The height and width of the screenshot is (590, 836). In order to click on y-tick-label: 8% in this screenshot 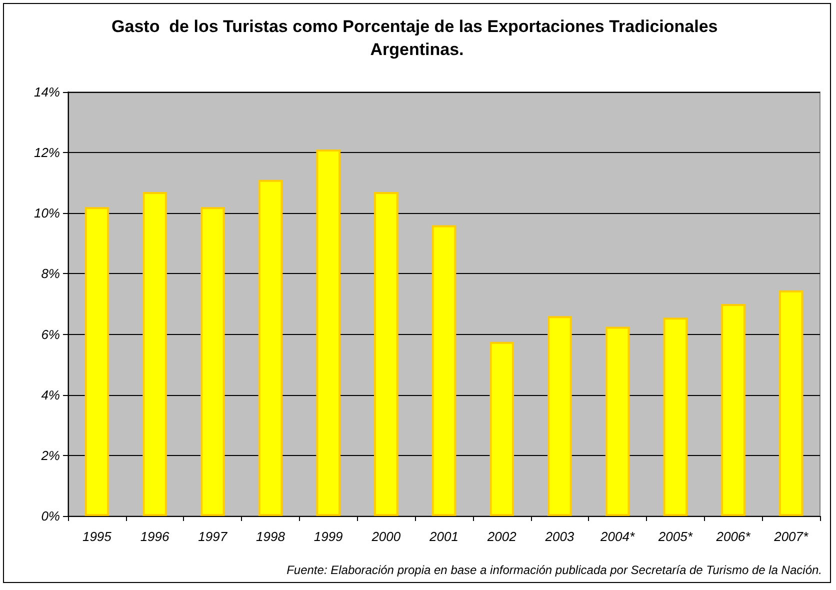, I will do `click(50, 274)`.